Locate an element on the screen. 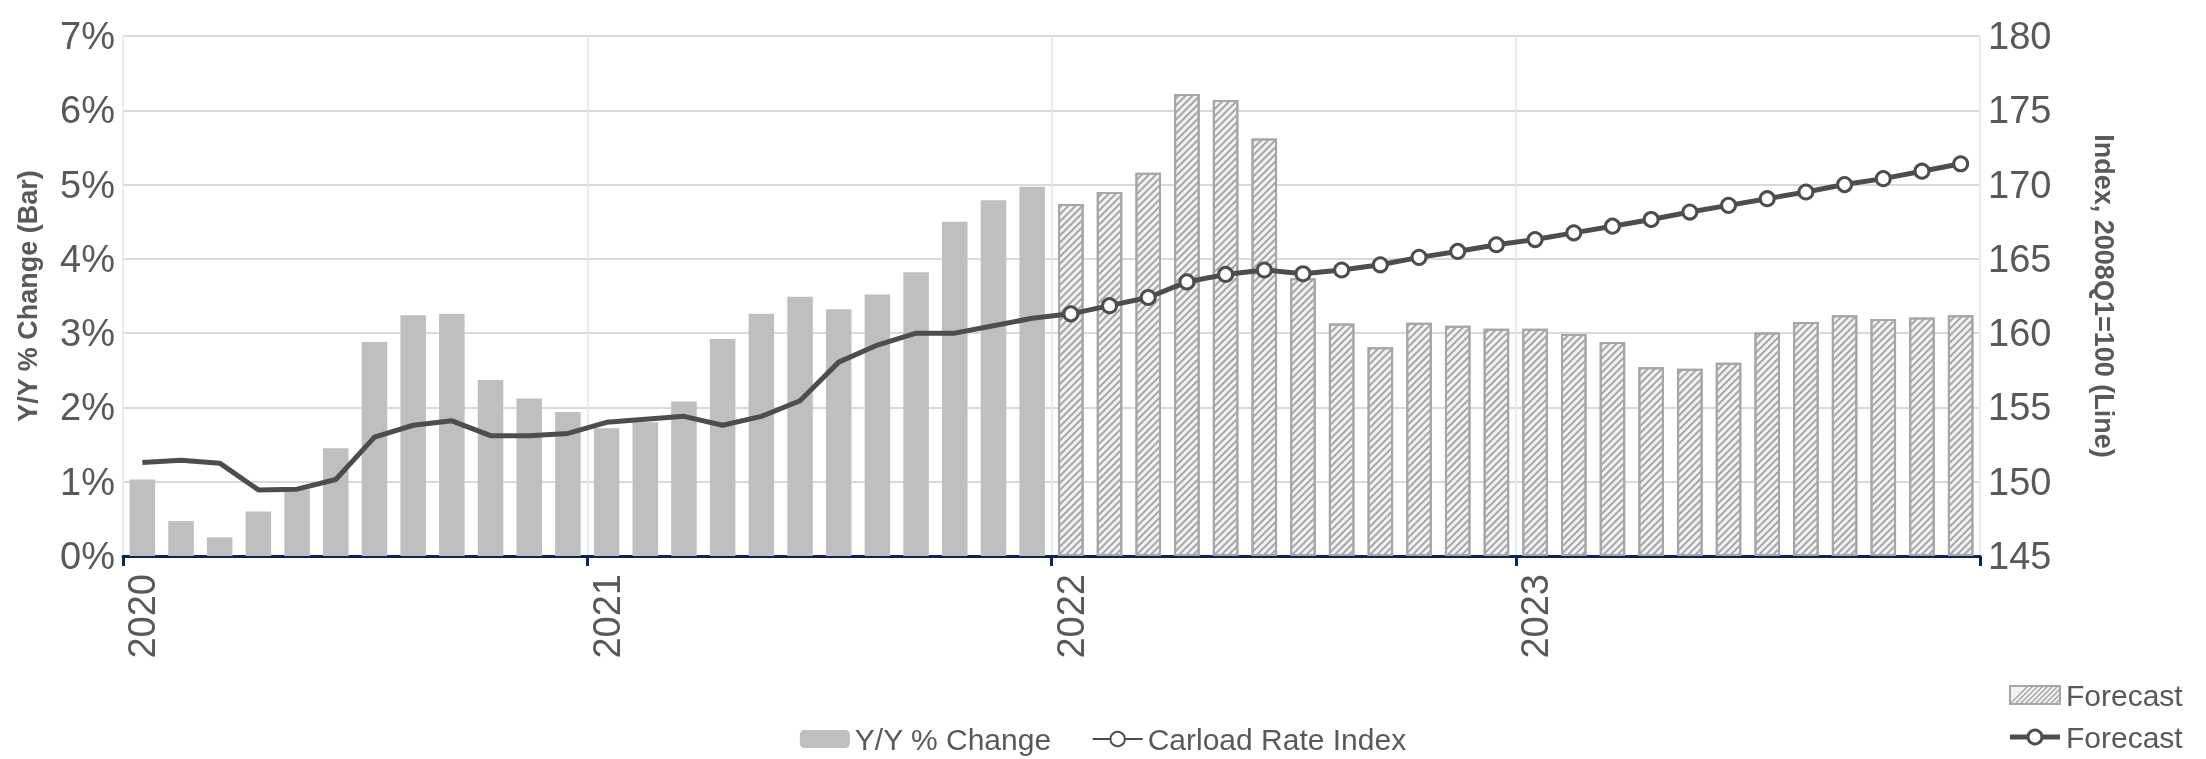 This screenshot has height=759, width=2206. y-tick-label: 6% is located at coordinates (87, 110).